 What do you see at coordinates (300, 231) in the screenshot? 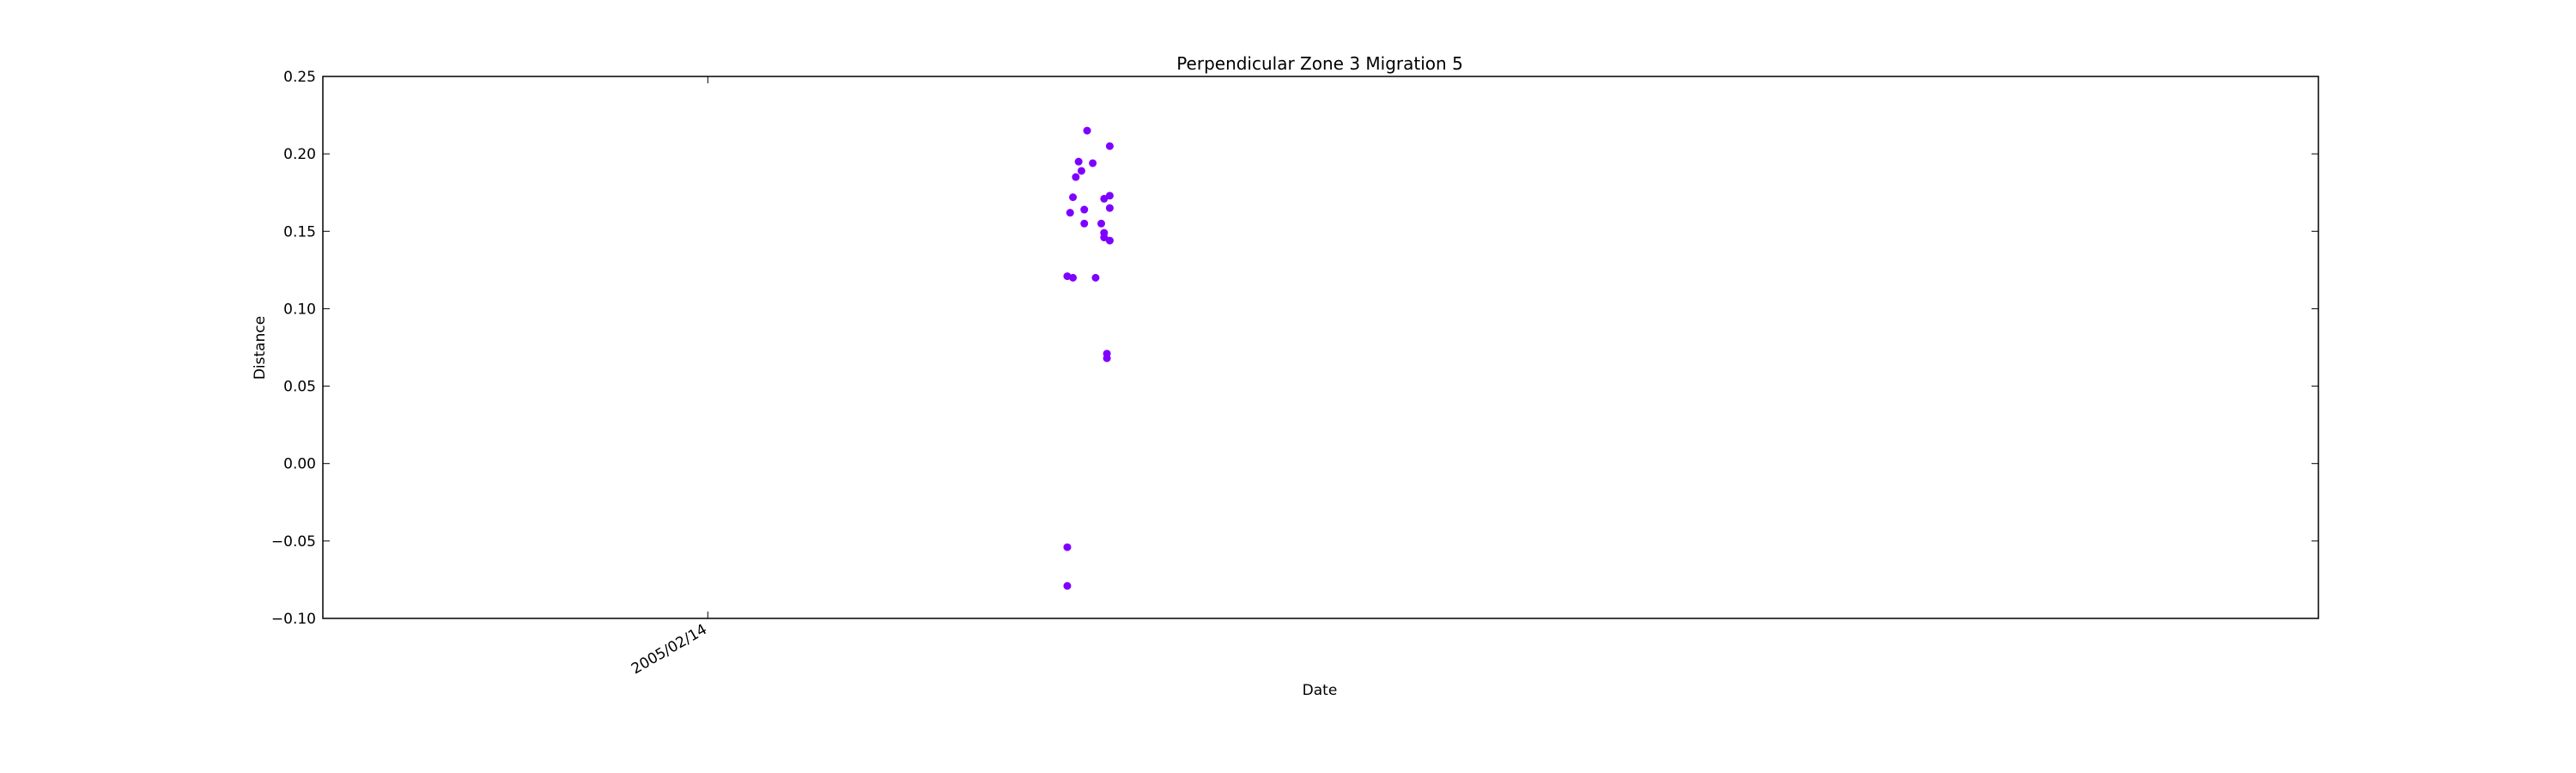
I see `y-tick-label: 0.15` at bounding box center [300, 231].